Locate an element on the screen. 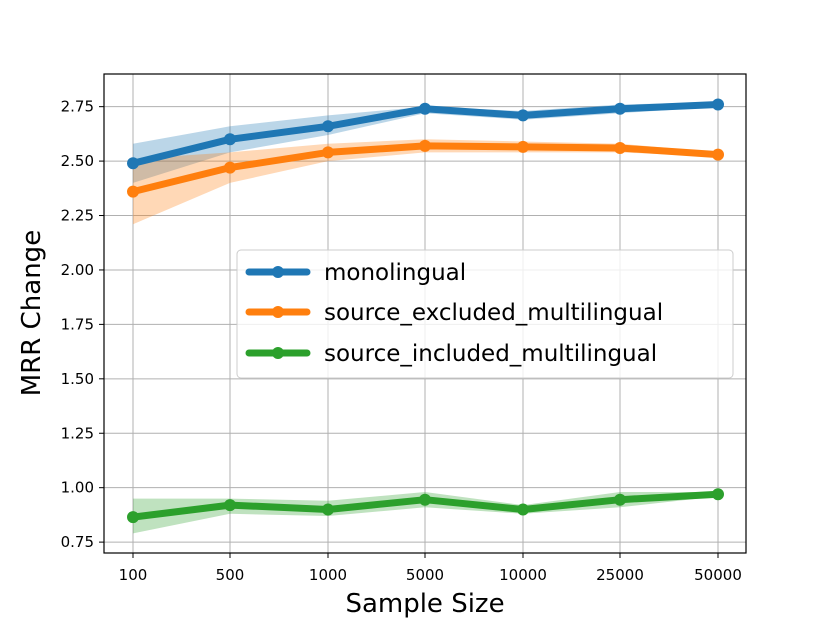 The height and width of the screenshot is (623, 830). y-tick-label: 2.75 is located at coordinates (77, 107).